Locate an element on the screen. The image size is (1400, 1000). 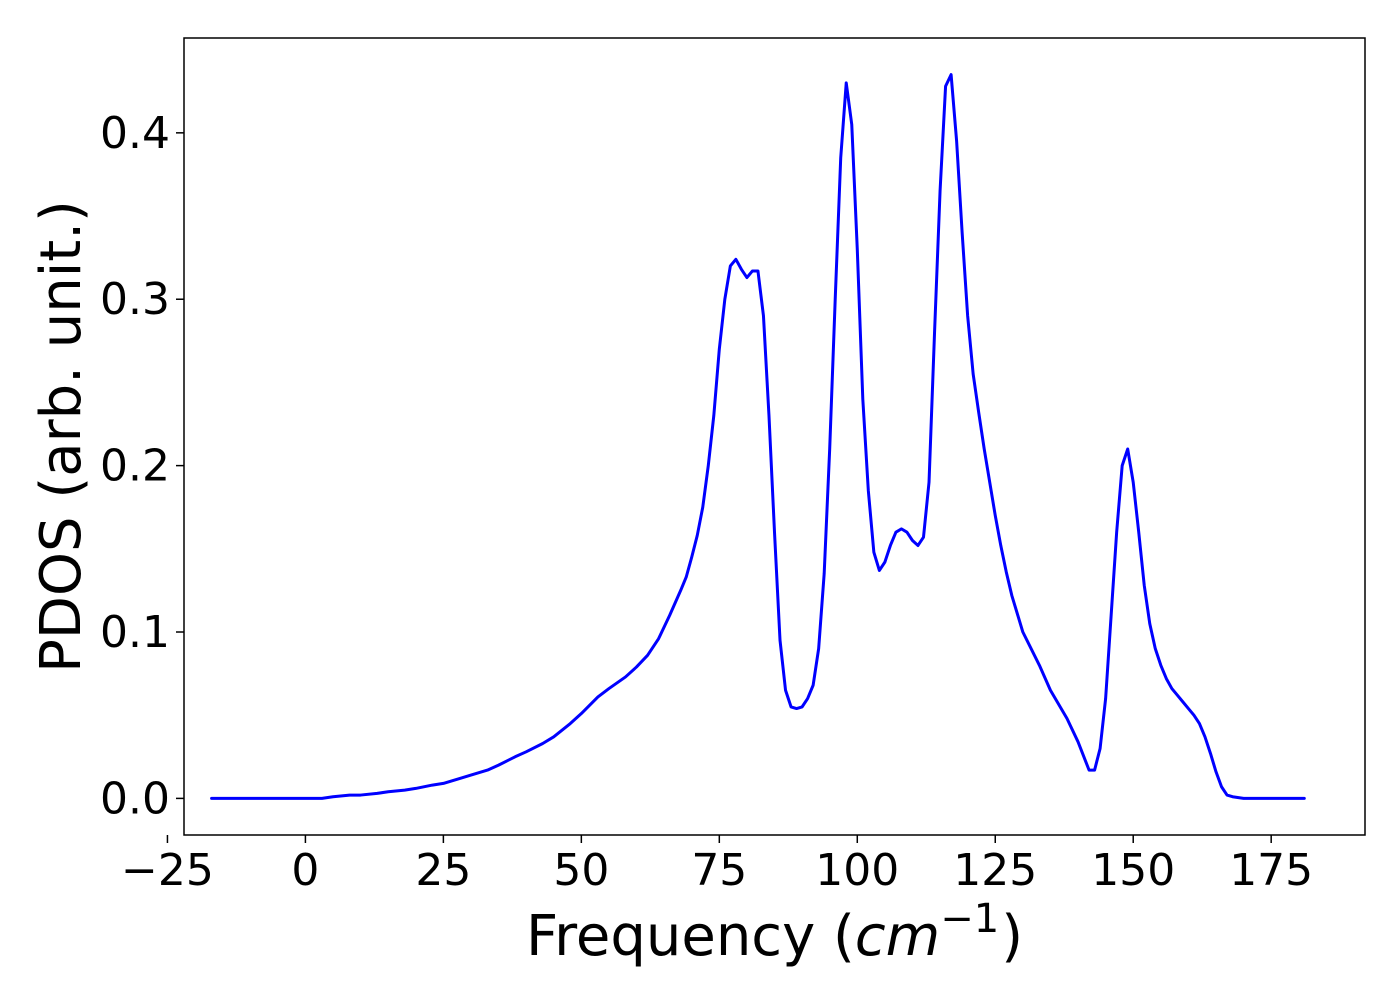
y-tick-label-0: 0.0 is located at coordinates (135, 798).